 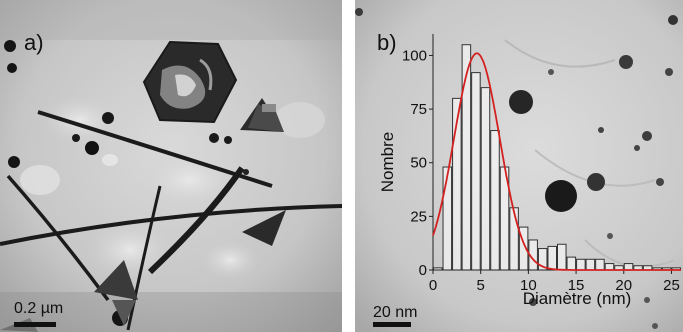 What do you see at coordinates (414, 55) in the screenshot?
I see `y-tick-label: 100` at bounding box center [414, 55].